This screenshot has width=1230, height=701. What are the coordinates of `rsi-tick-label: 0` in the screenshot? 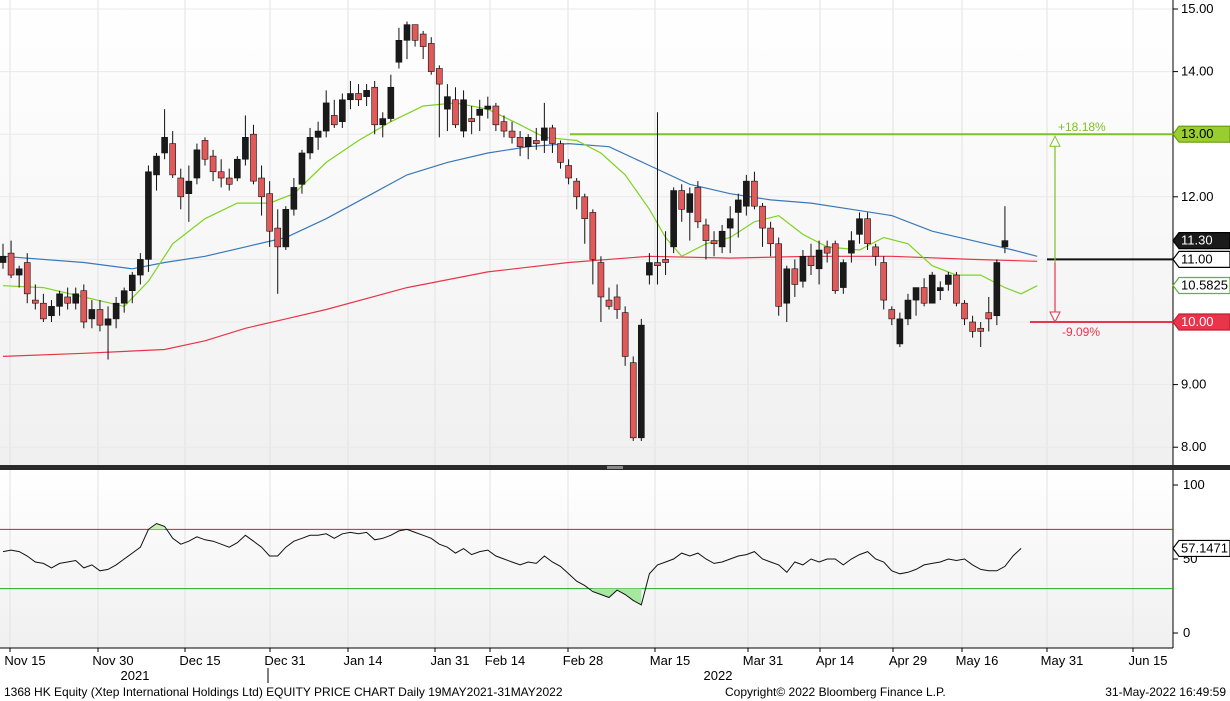 It's located at (1186, 632).